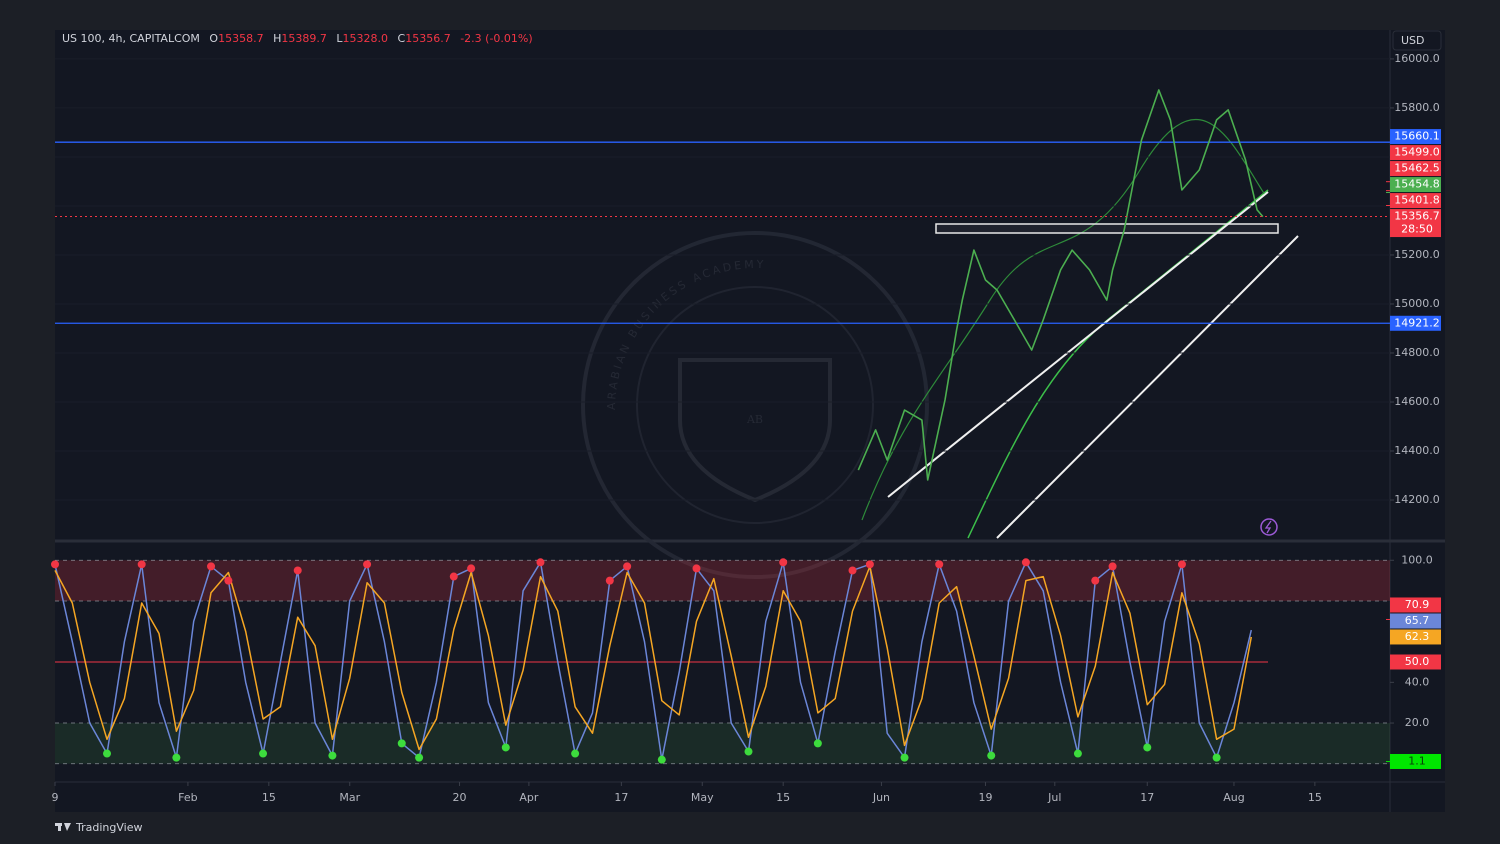  What do you see at coordinates (1417, 58) in the screenshot?
I see `y-tick-label: 16000.0` at bounding box center [1417, 58].